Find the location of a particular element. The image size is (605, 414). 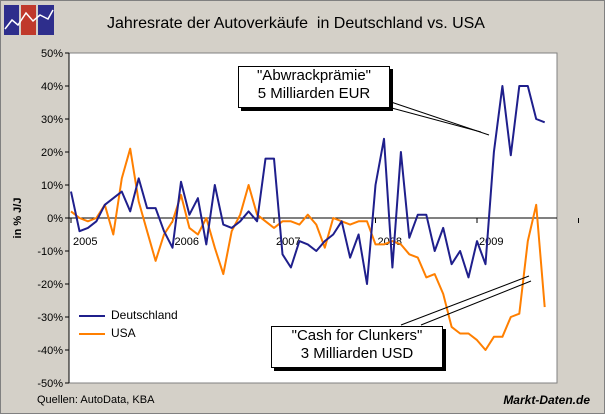

annotation-cash-for-clunkers: "Cash for Clunkers" 3 Milliarden USD is located at coordinates (357, 347).